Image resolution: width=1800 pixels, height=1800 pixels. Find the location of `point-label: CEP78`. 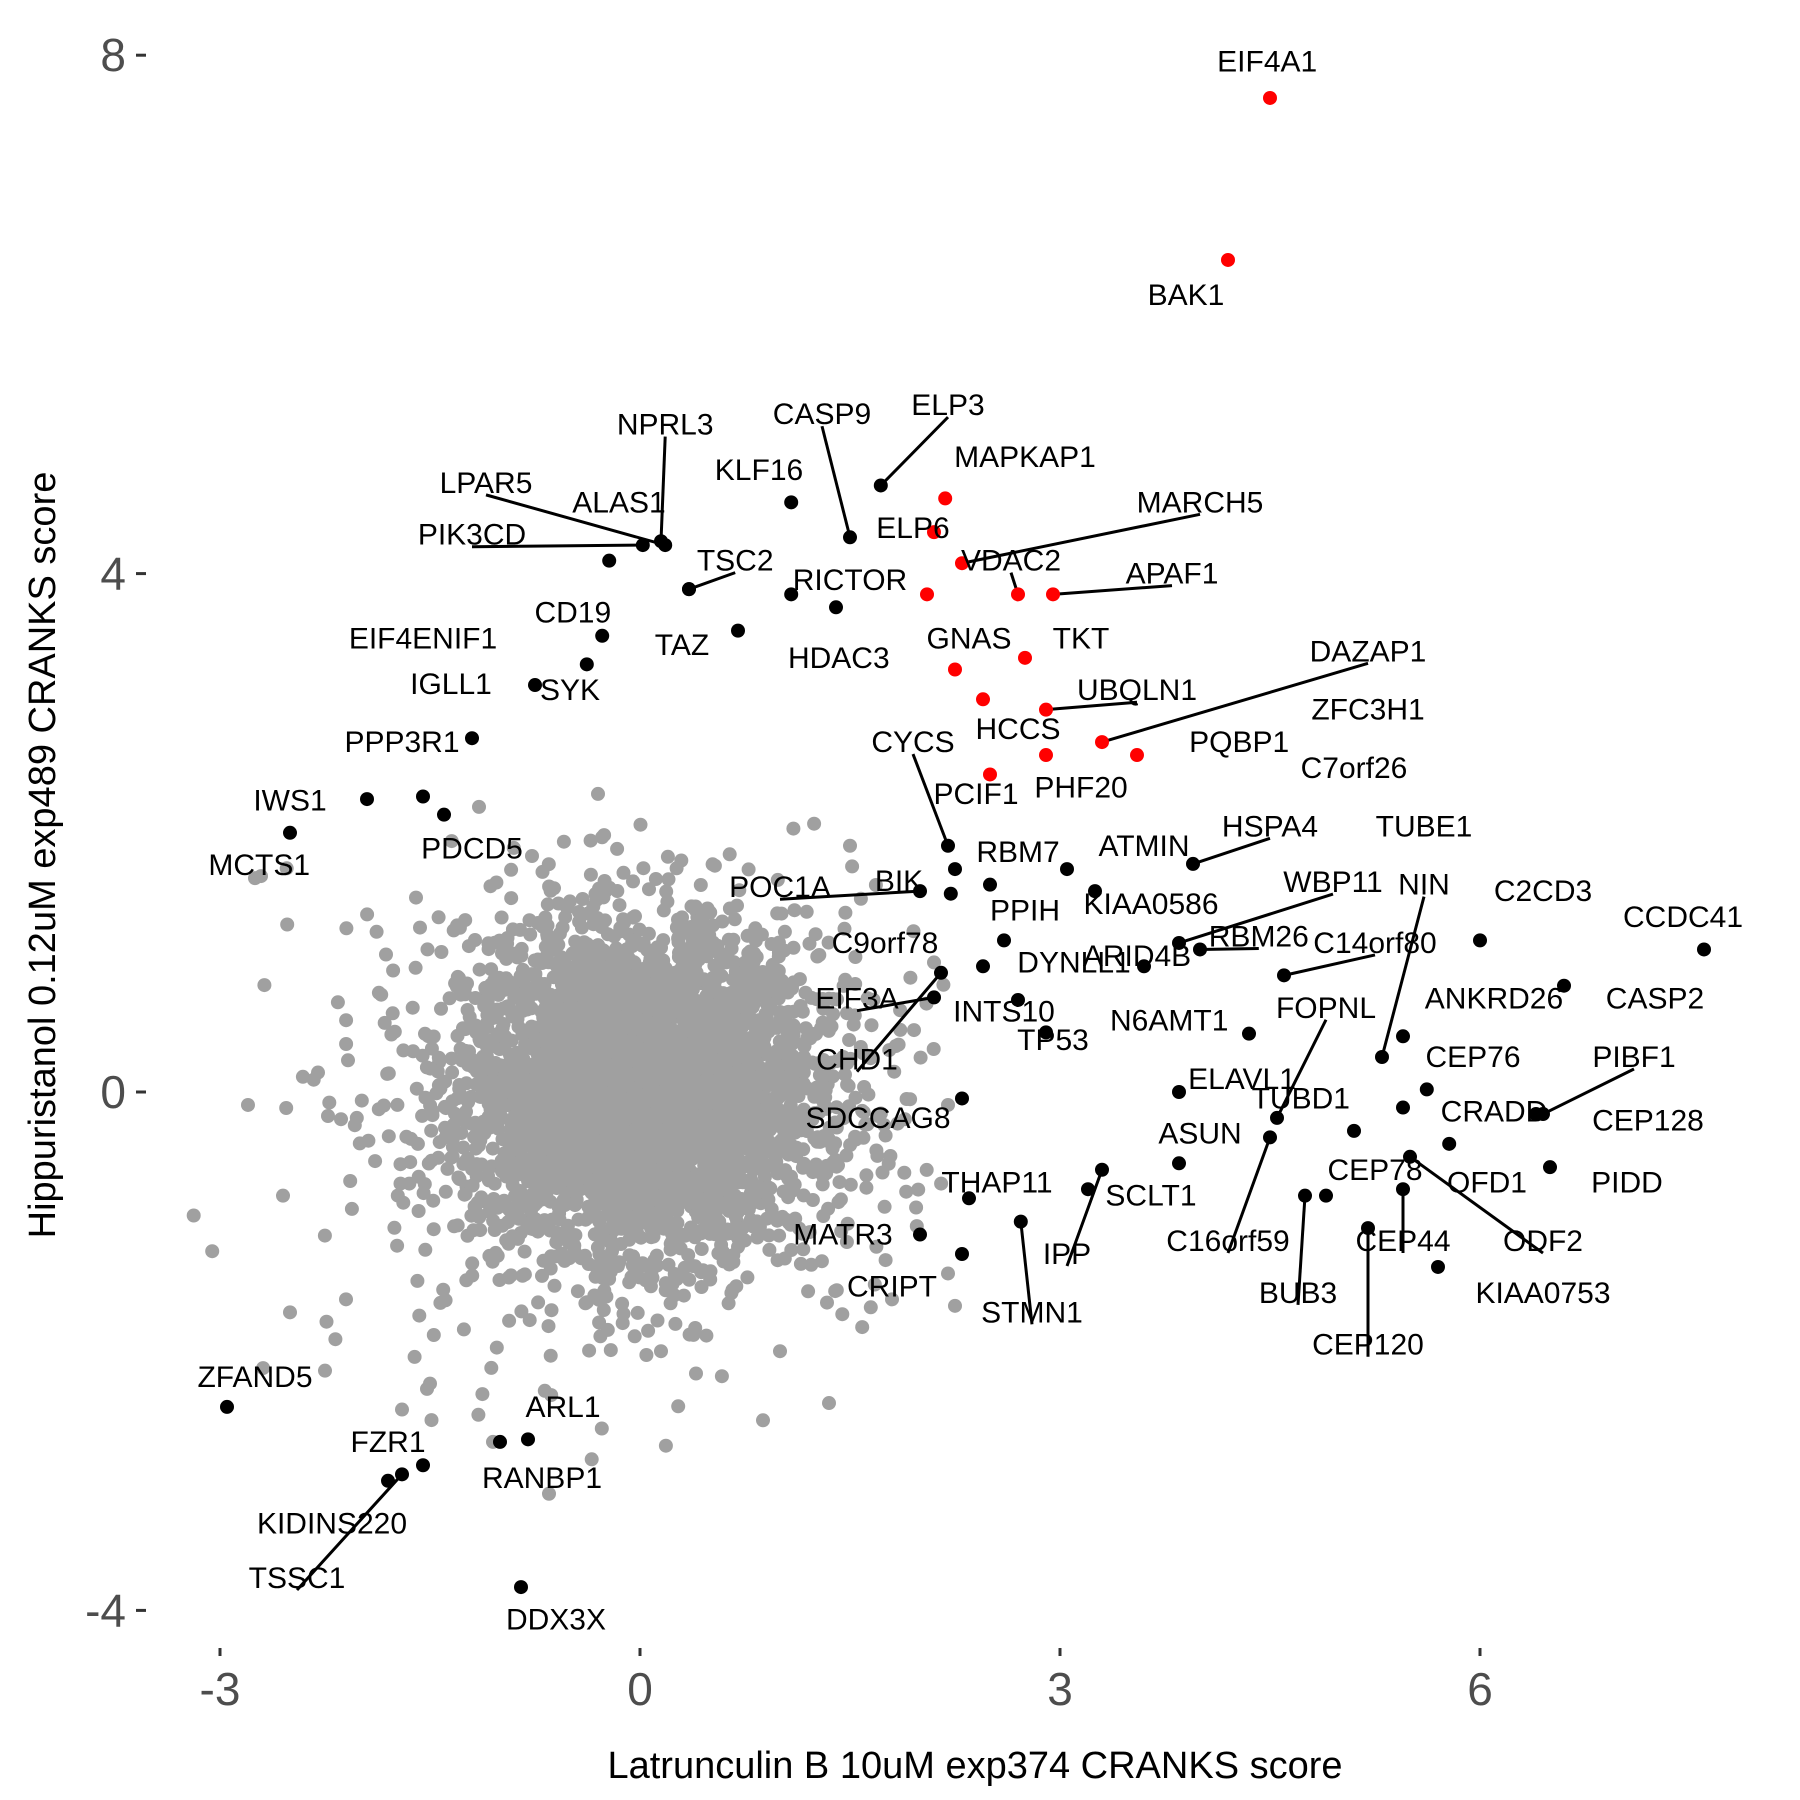

point-label: CEP78 is located at coordinates (1374, 1170).